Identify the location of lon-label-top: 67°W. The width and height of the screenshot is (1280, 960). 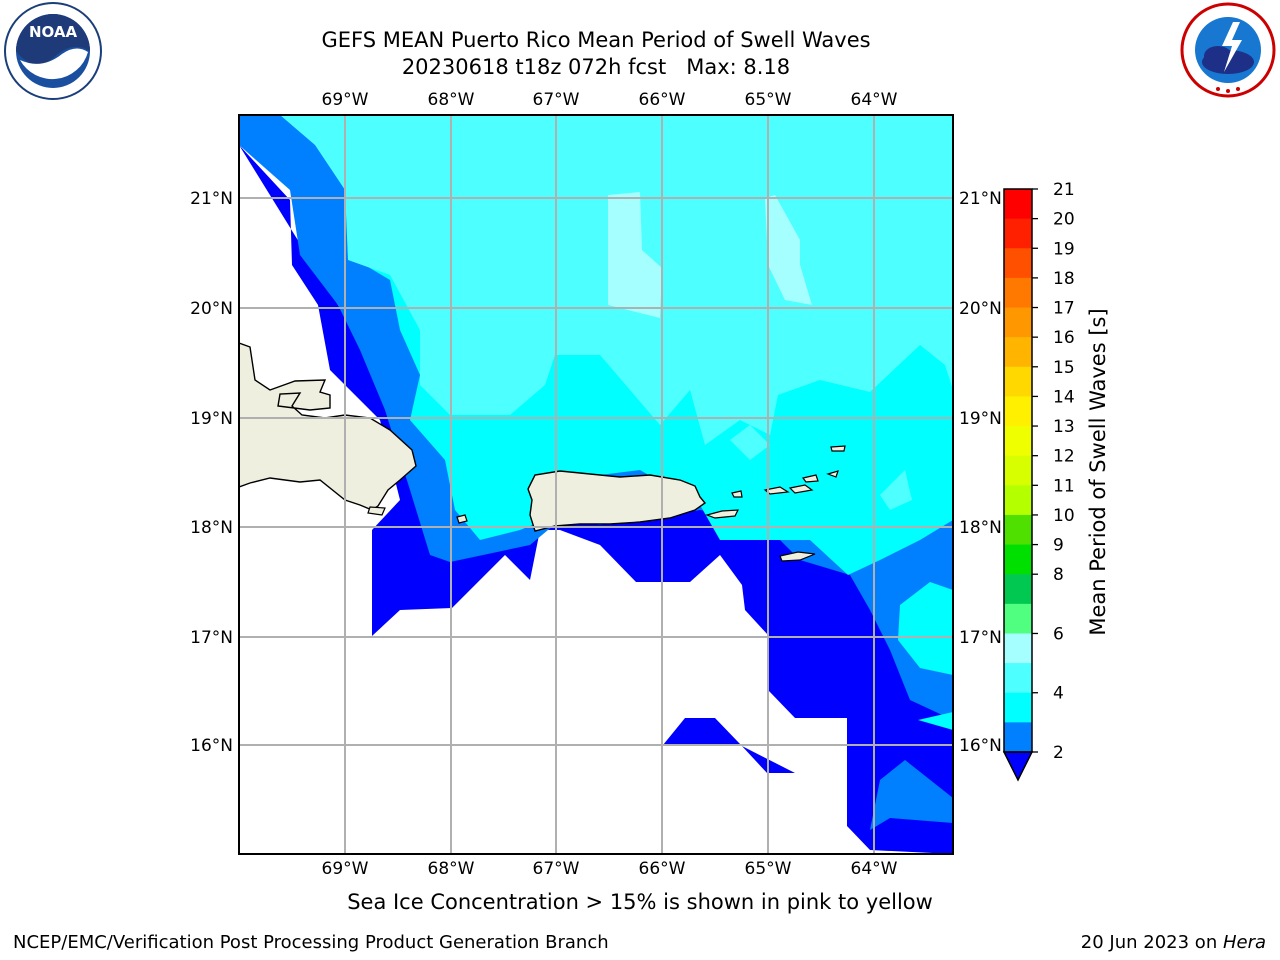
(556, 100).